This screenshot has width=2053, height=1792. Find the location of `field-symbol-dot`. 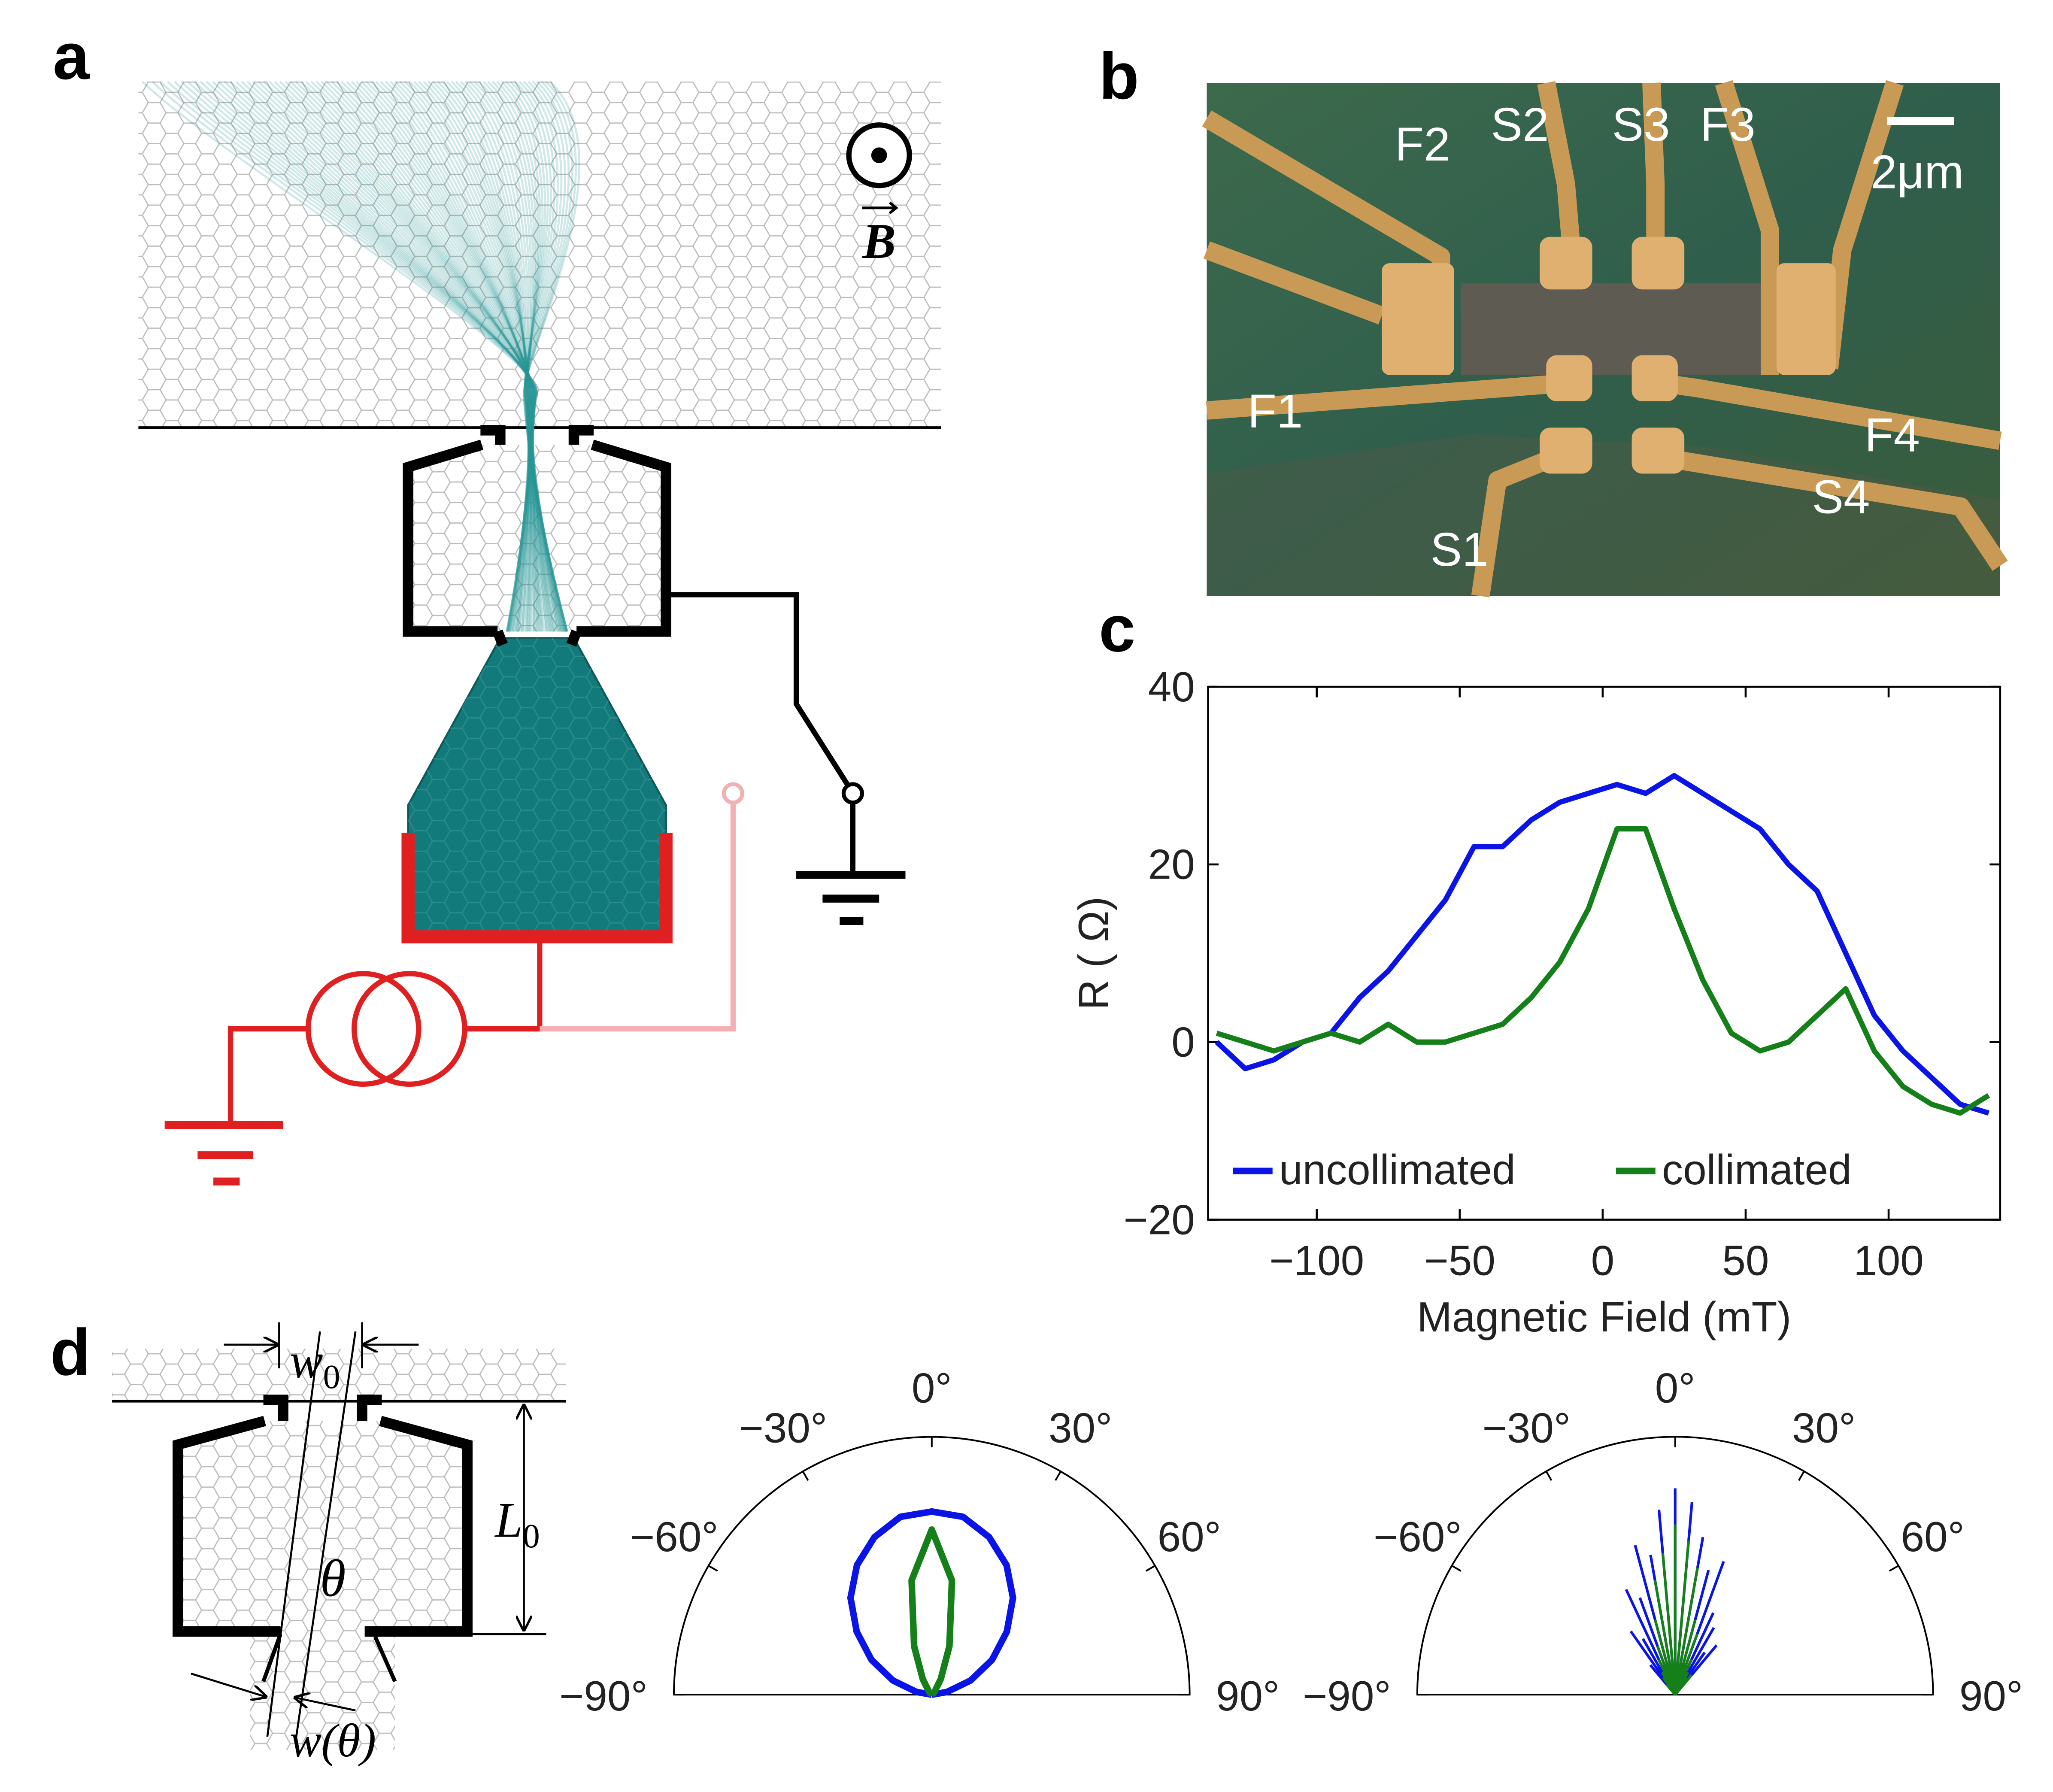

field-symbol-dot is located at coordinates (879, 155).